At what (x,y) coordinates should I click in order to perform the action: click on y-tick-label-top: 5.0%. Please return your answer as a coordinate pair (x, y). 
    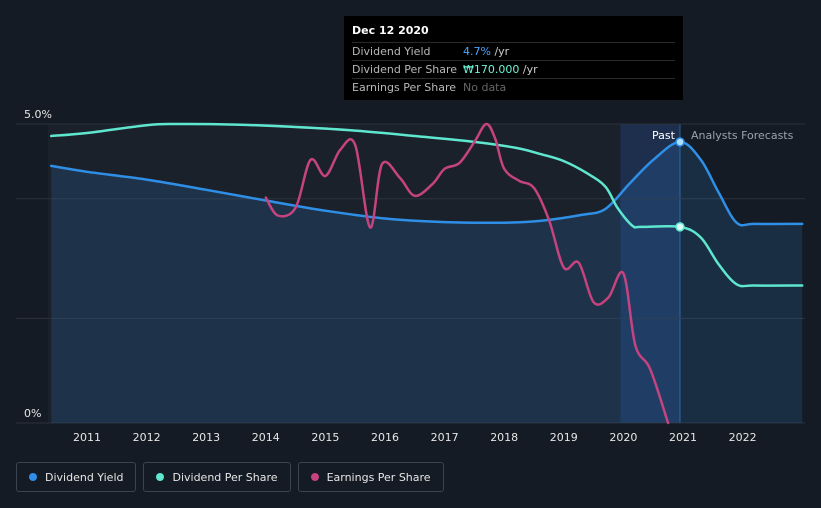
    Looking at the image, I should click on (38, 114).